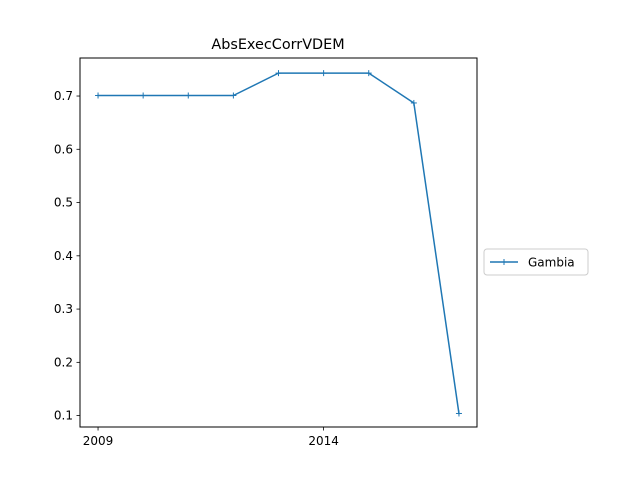 Image resolution: width=640 pixels, height=484 pixels. What do you see at coordinates (63, 203) in the screenshot?
I see `y-tick-label: 0.5` at bounding box center [63, 203].